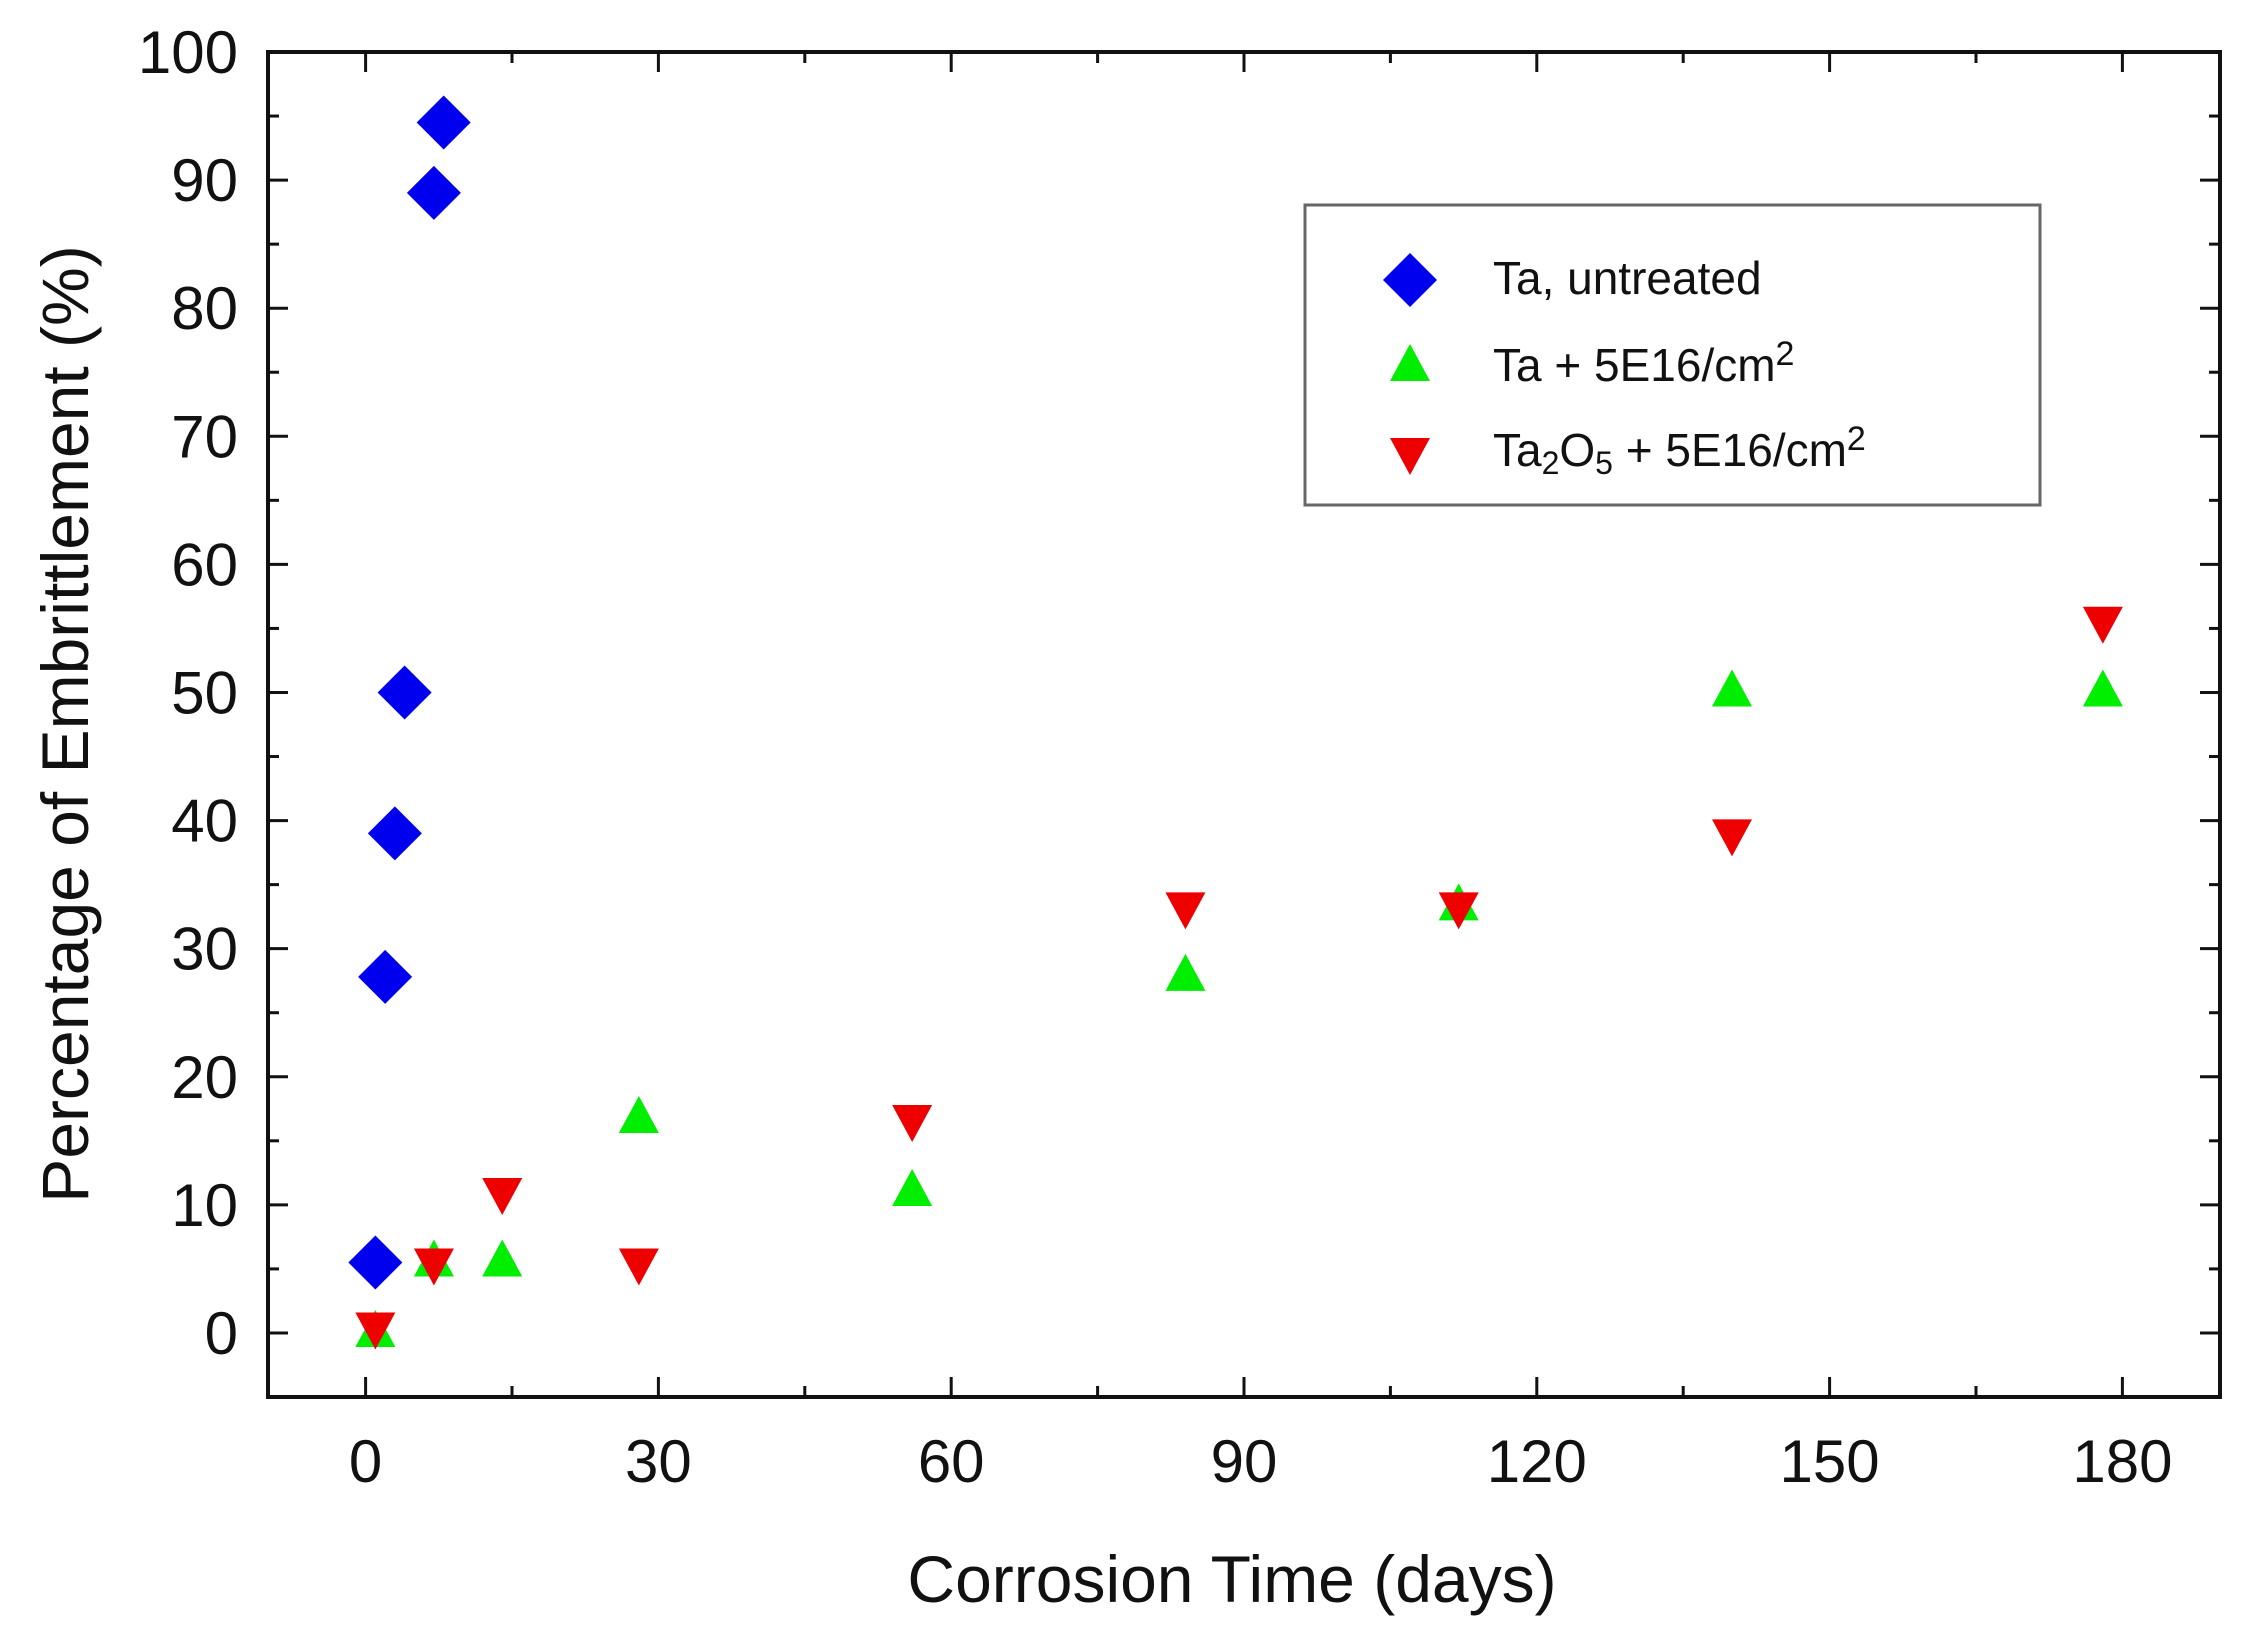 Image resolution: width=2241 pixels, height=1644 pixels. I want to click on x-tick-label: 60, so click(951, 1461).